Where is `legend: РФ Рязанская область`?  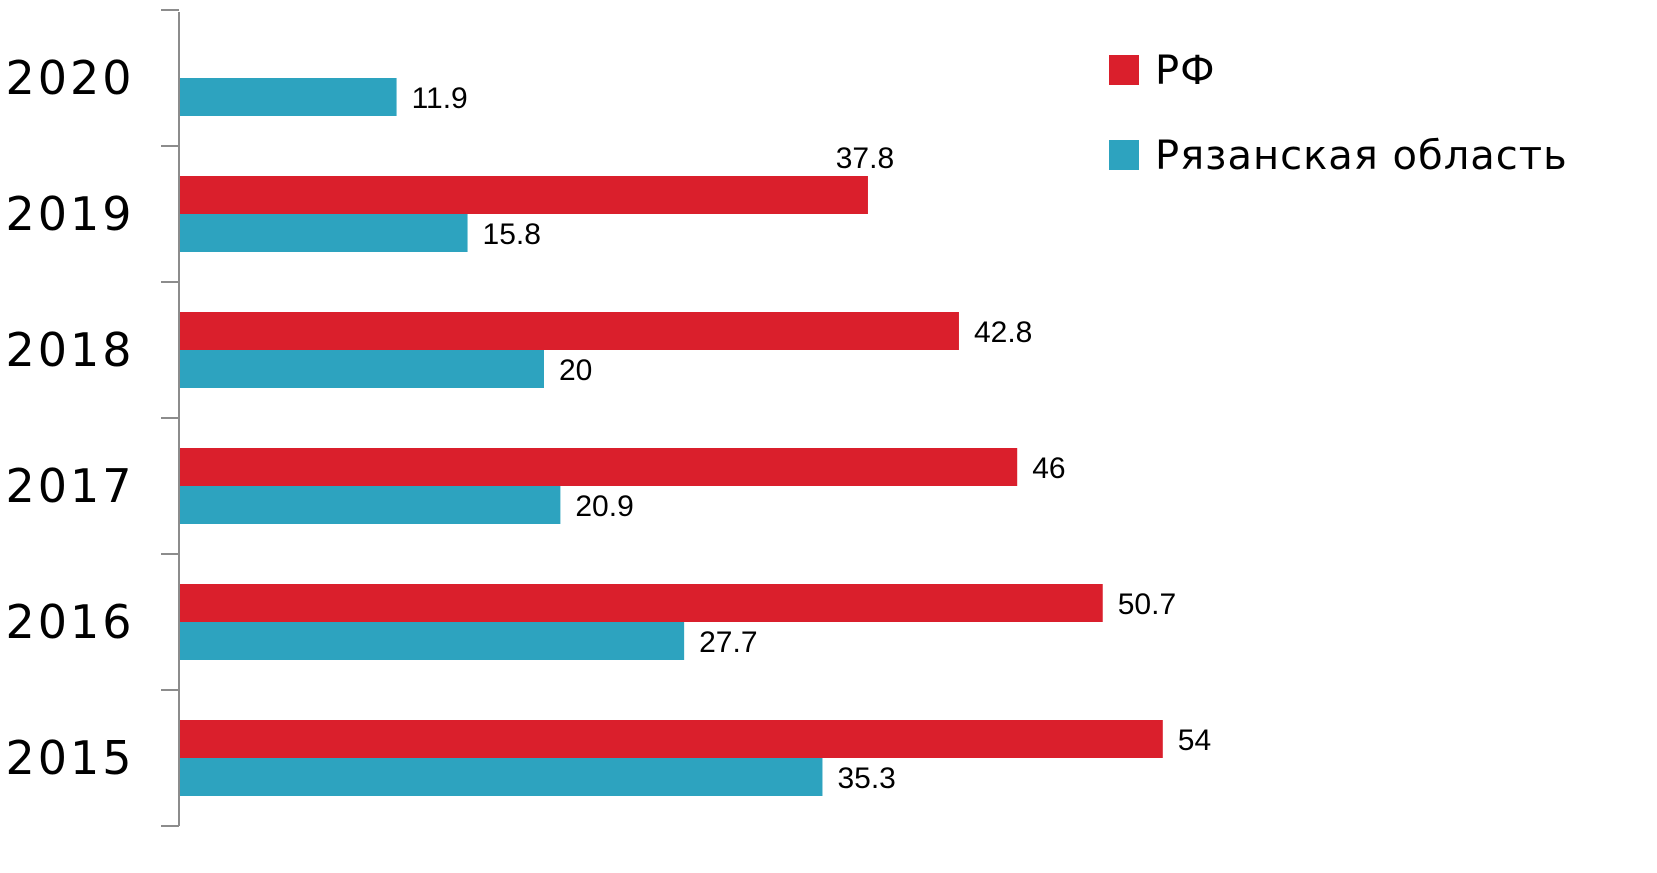
legend: РФ Рязанская область is located at coordinates (1338, 113).